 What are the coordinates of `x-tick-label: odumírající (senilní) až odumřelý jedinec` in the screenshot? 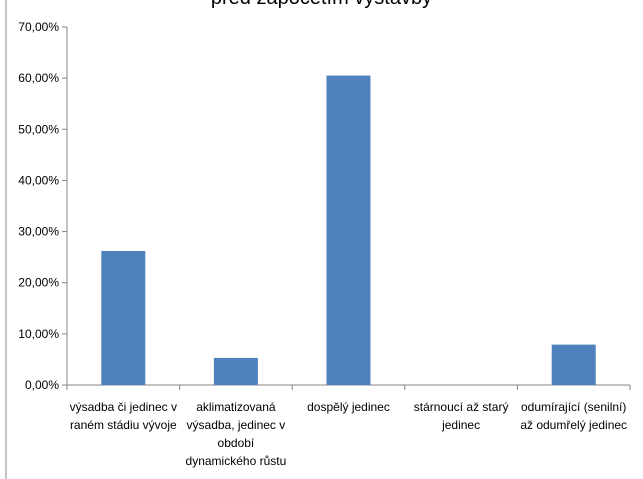 It's located at (573, 416).